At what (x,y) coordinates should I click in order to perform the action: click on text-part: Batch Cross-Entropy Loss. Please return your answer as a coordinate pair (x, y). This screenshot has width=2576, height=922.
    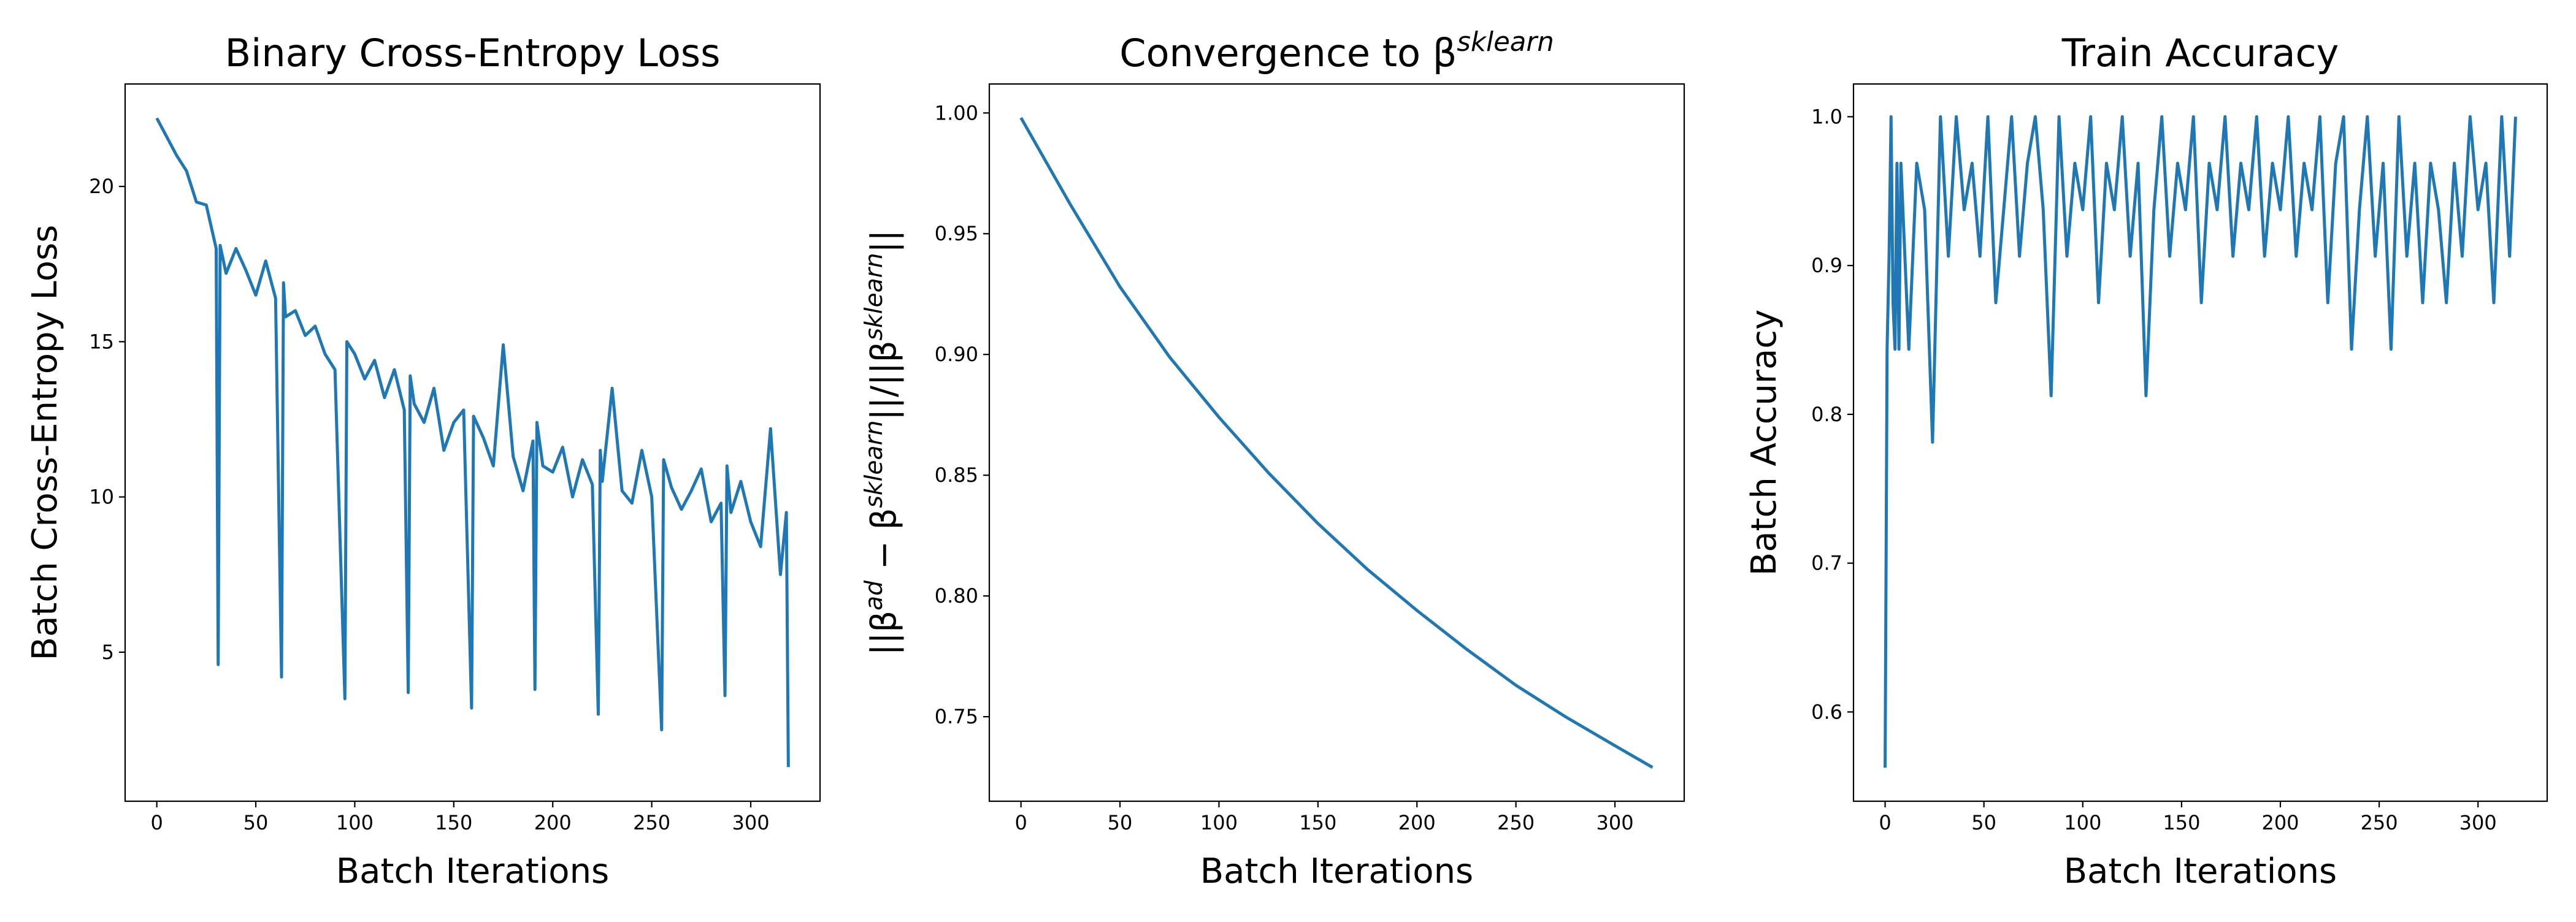
    Looking at the image, I should click on (45, 443).